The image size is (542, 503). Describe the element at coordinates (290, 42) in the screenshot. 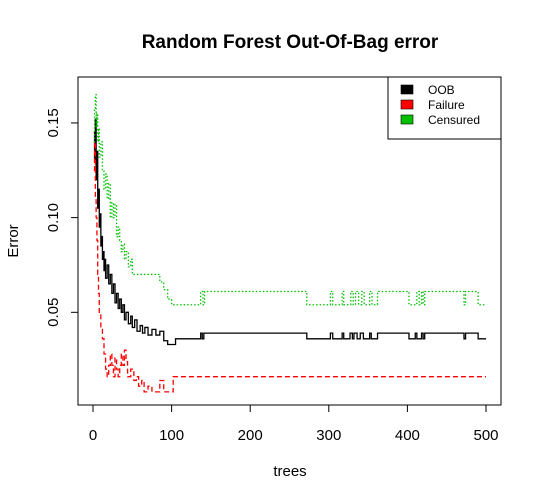

I see `chart-title: Random Forest Out-Of-Bag error` at that location.